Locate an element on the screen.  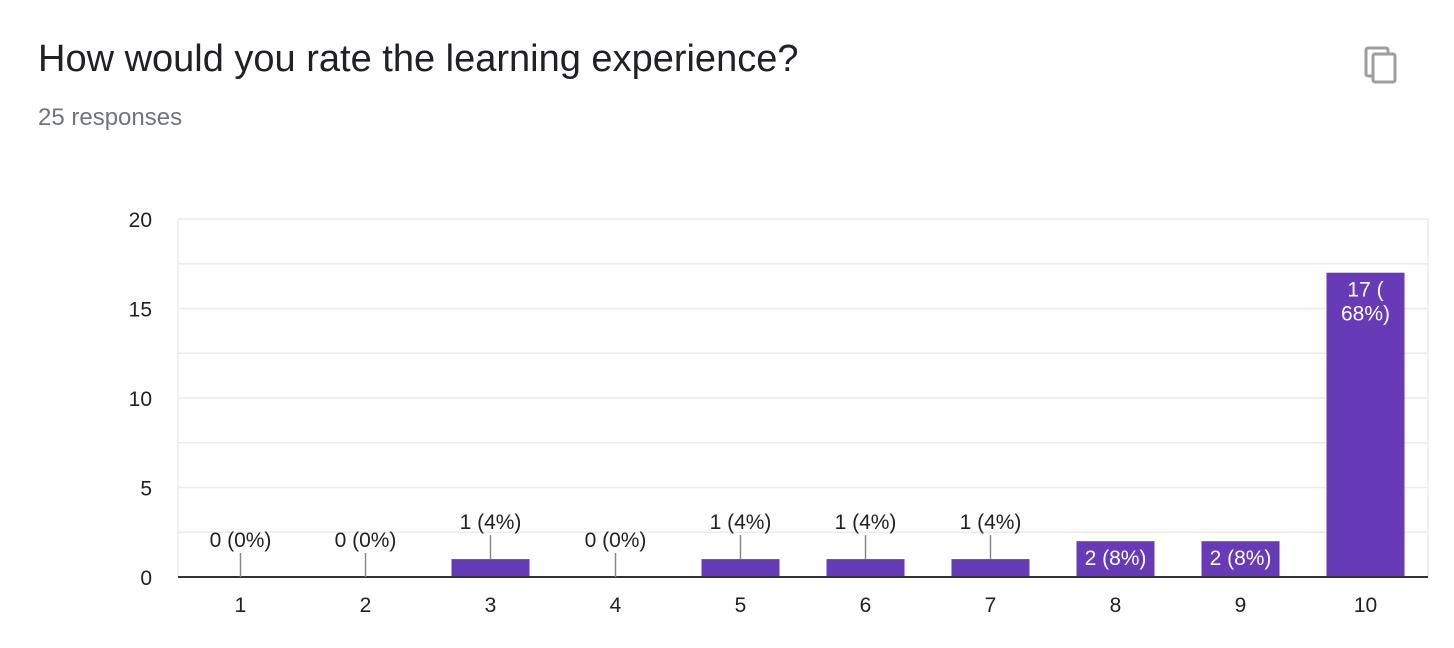
copy-icon is located at coordinates (1380, 65).